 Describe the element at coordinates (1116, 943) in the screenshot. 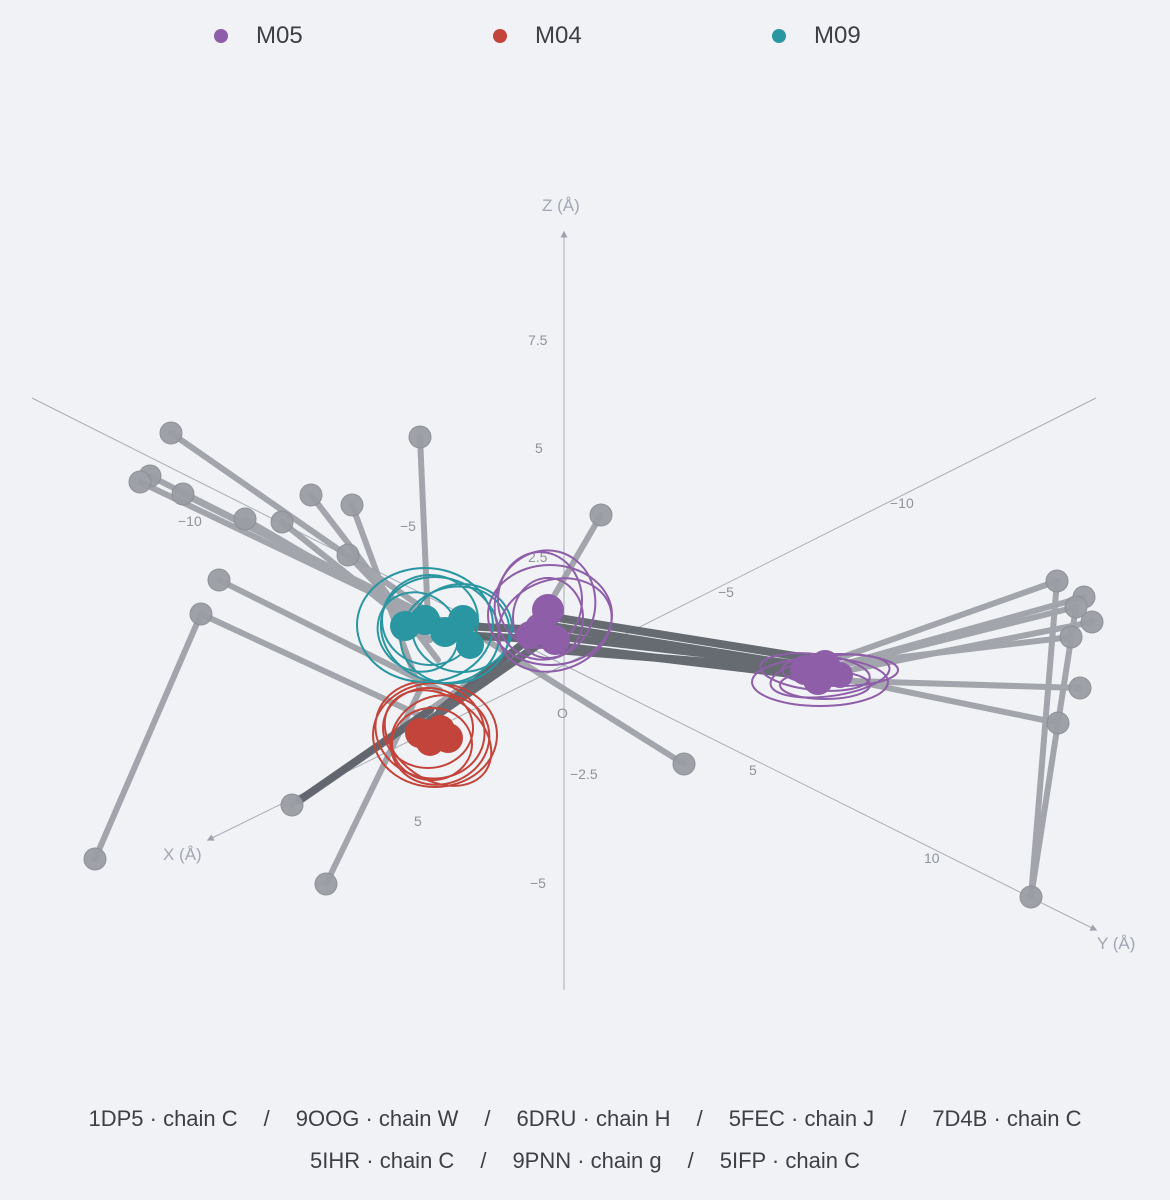

I see `y-axis-title: Y (Å)` at that location.